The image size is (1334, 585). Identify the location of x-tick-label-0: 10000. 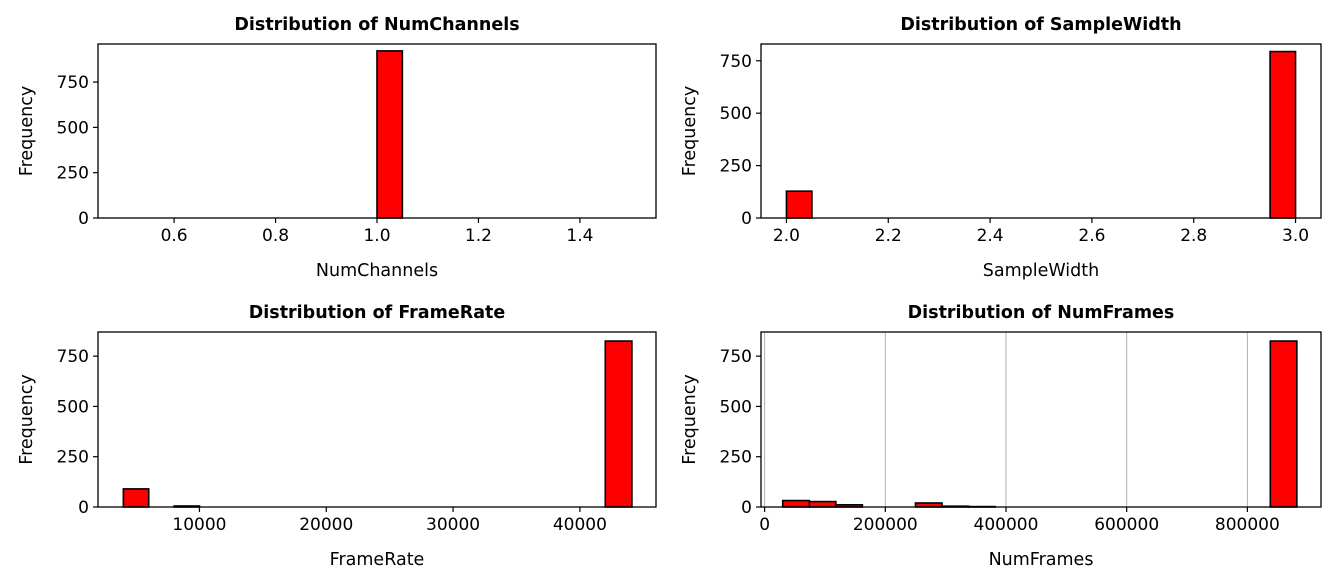
(199, 525).